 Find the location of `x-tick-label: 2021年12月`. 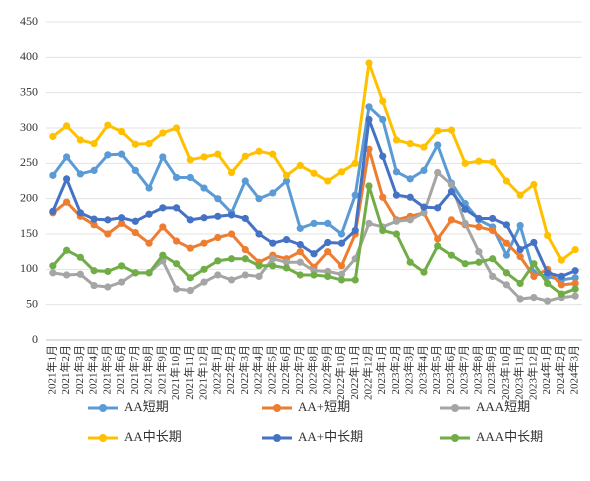

x-tick-label: 2021年12月 is located at coordinates (203, 372).